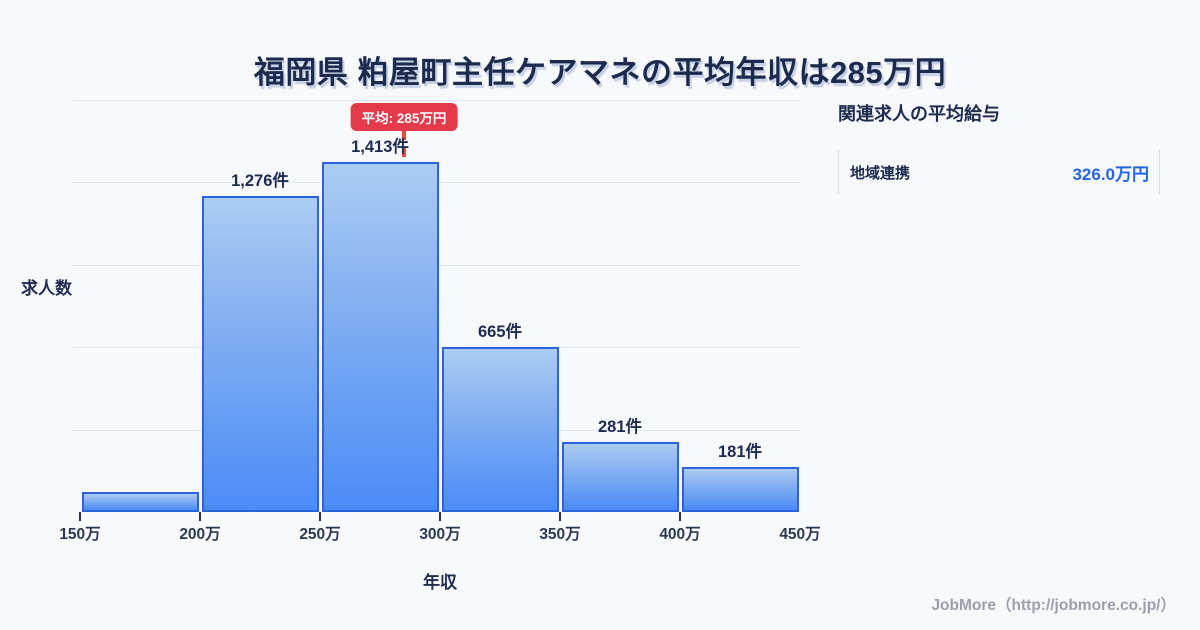  I want to click on average-badge: 平均: 285万円, so click(404, 117).